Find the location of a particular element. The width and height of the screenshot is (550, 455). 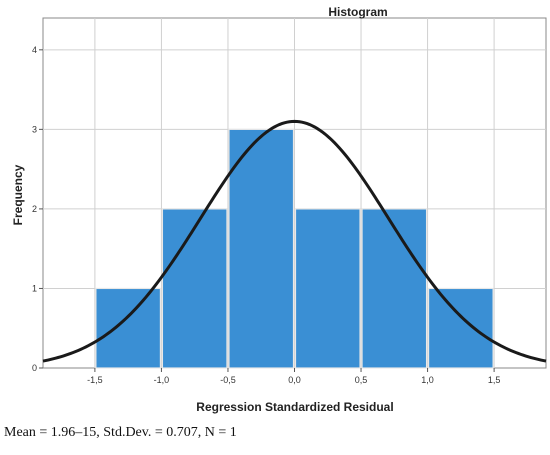

y-tick-label: 1 is located at coordinates (34, 288).